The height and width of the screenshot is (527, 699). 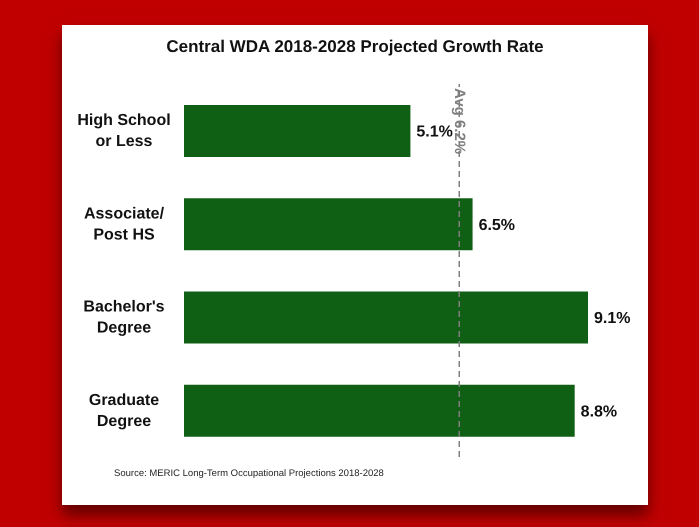 I want to click on y-tick-label: Bachelor's Degree, so click(x=124, y=317).